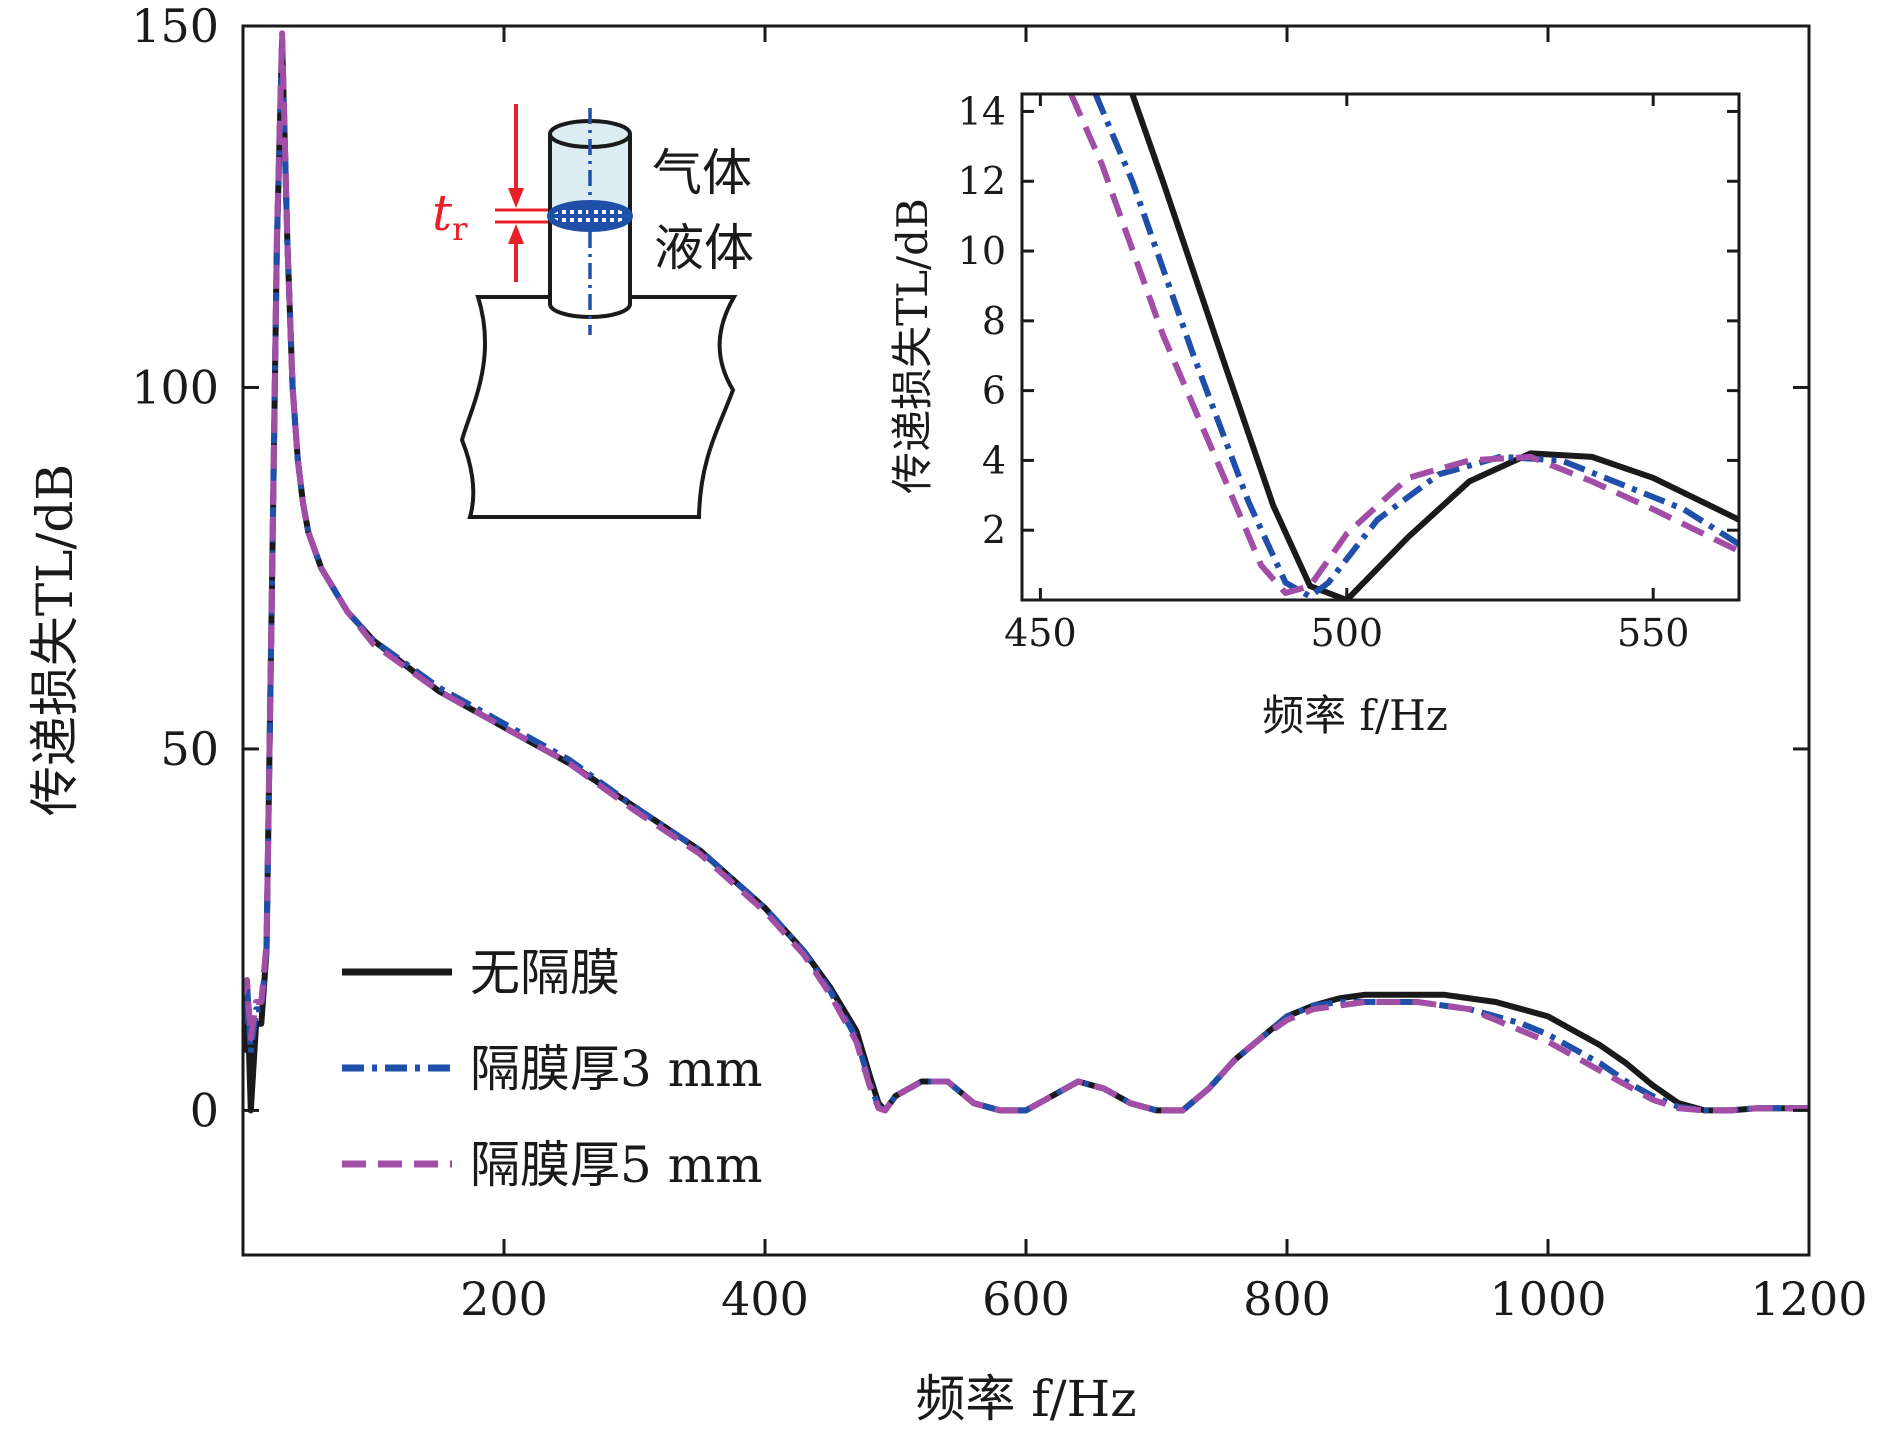 The height and width of the screenshot is (1441, 1890). I want to click on inset-y-tick-label: 12, so click(982, 181).